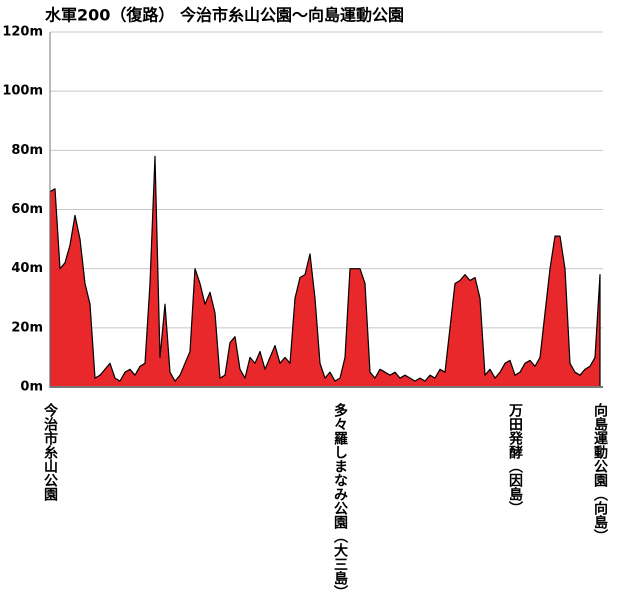 The width and height of the screenshot is (625, 608). Describe the element at coordinates (600, 472) in the screenshot. I see `x-tick-label: 向島運動公園（向島）` at that location.